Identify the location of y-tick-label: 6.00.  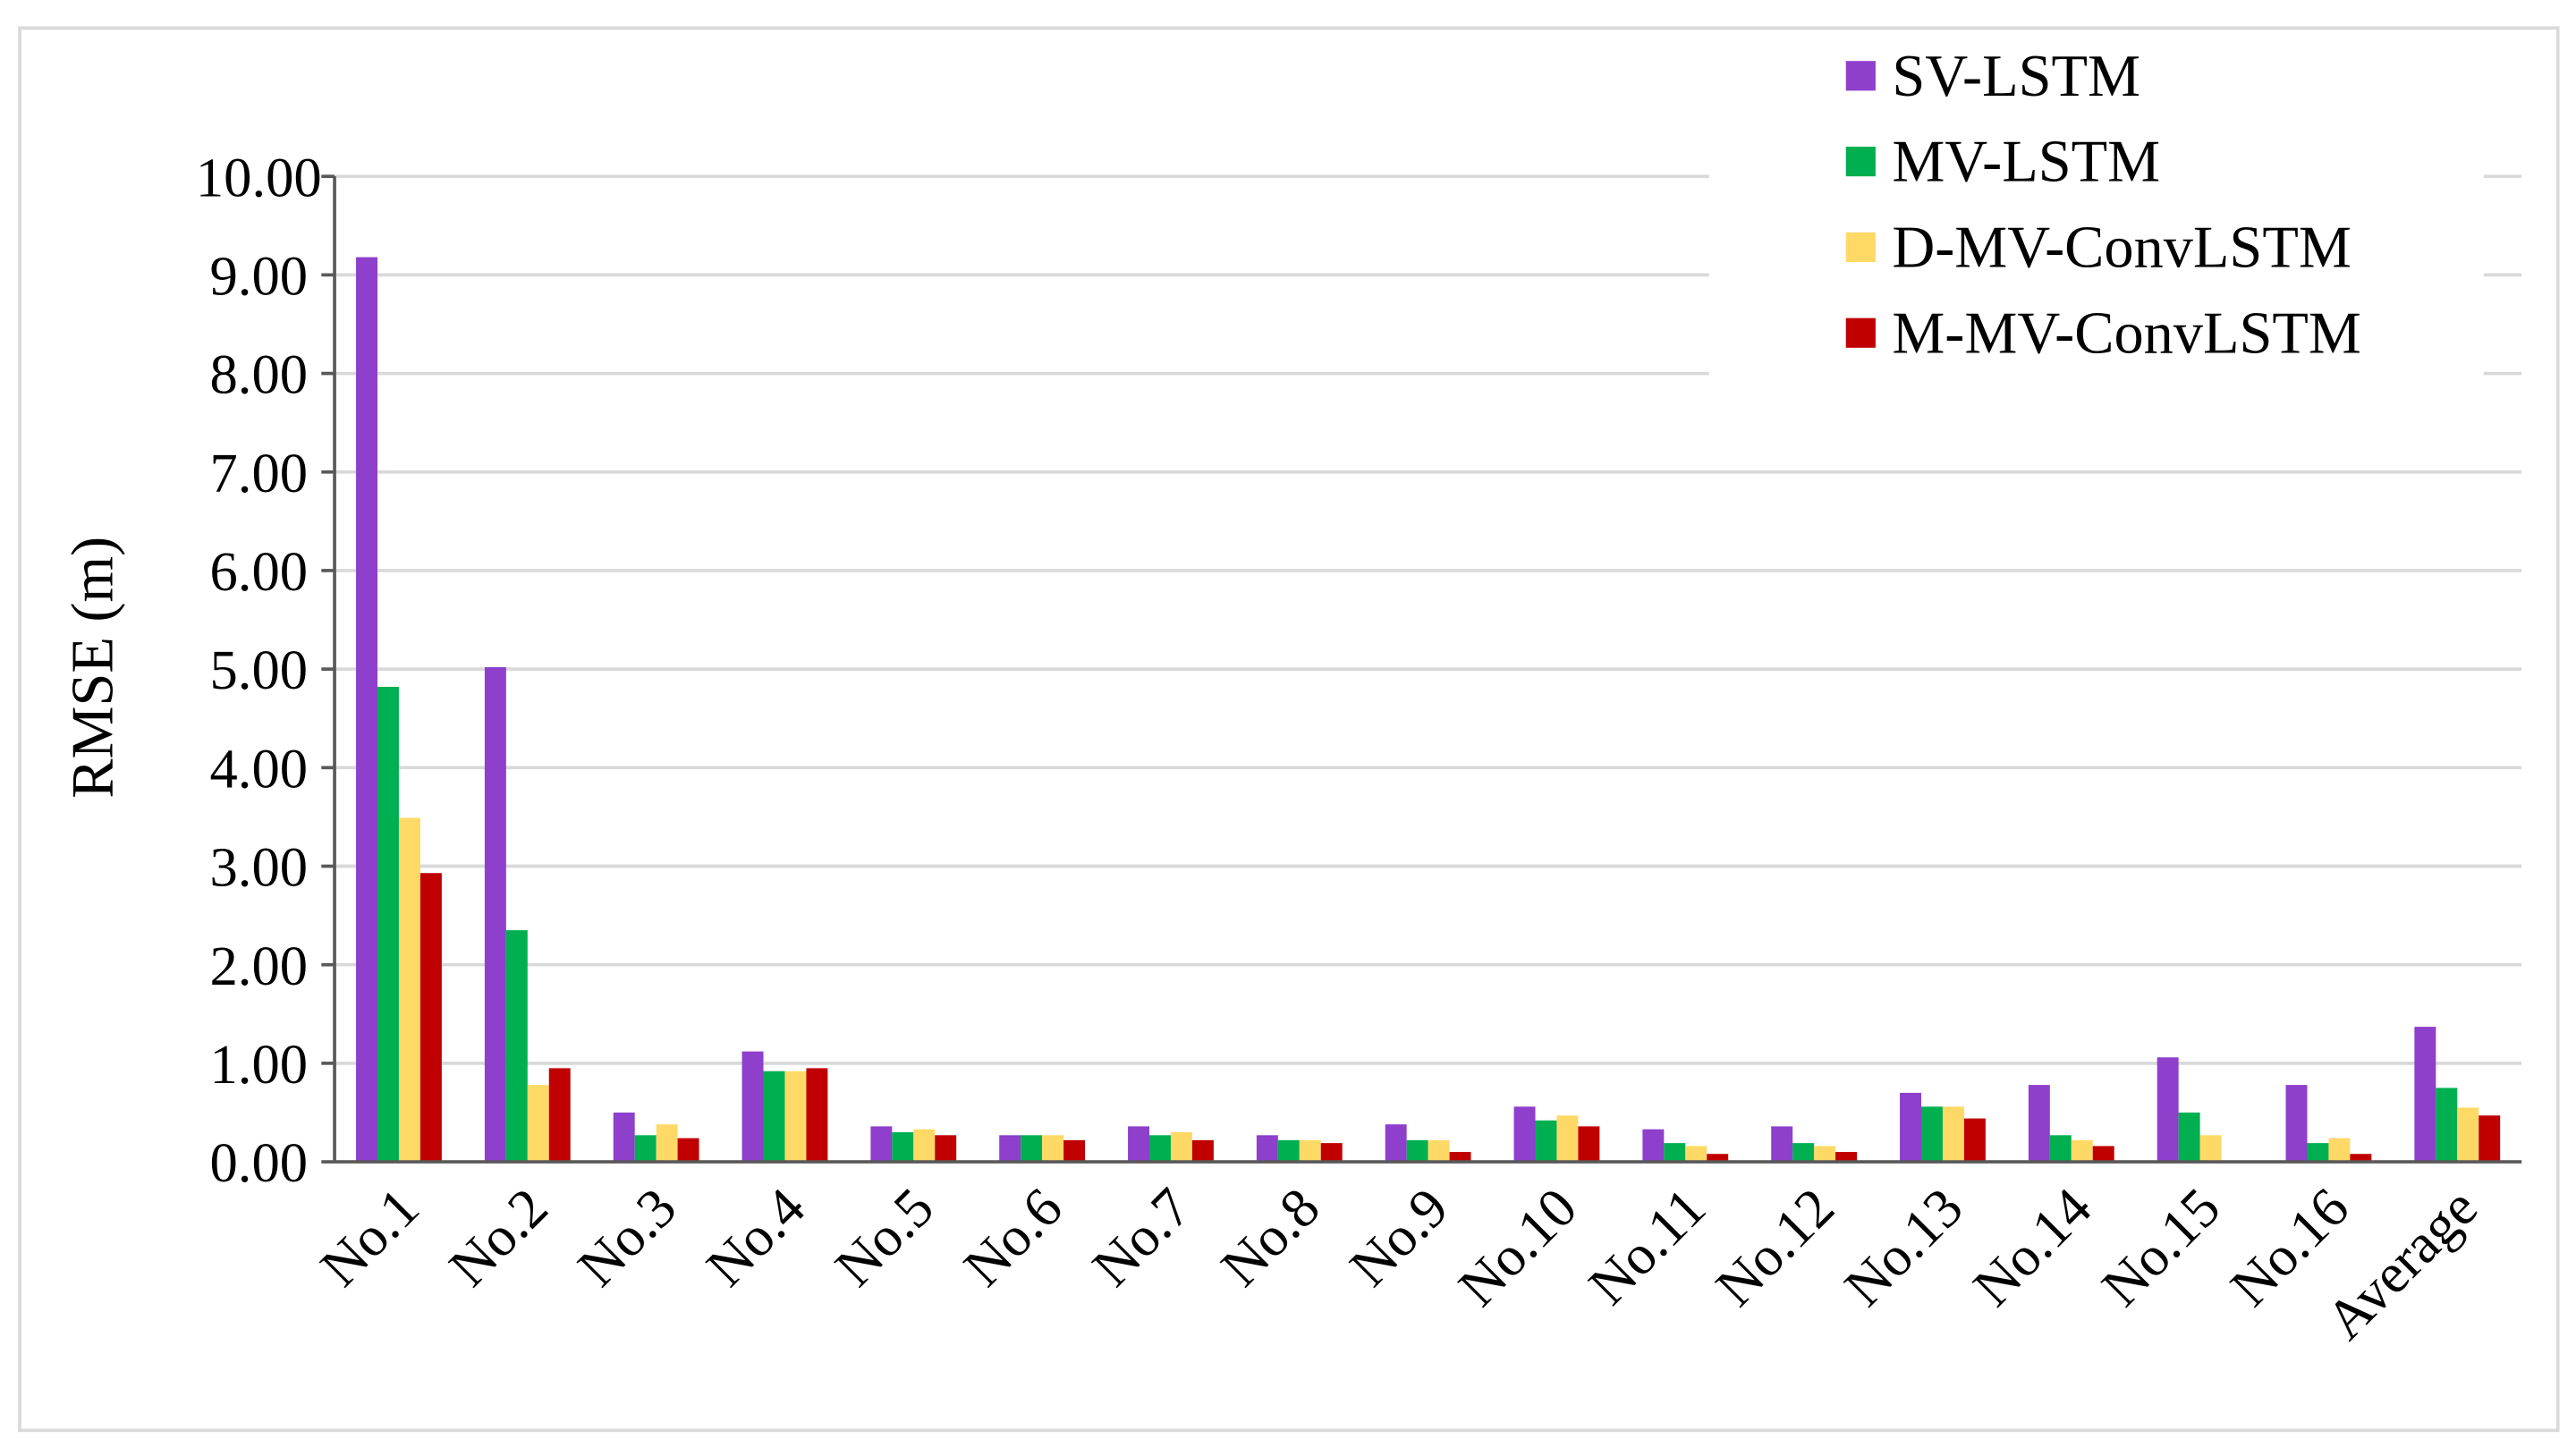
(258, 571).